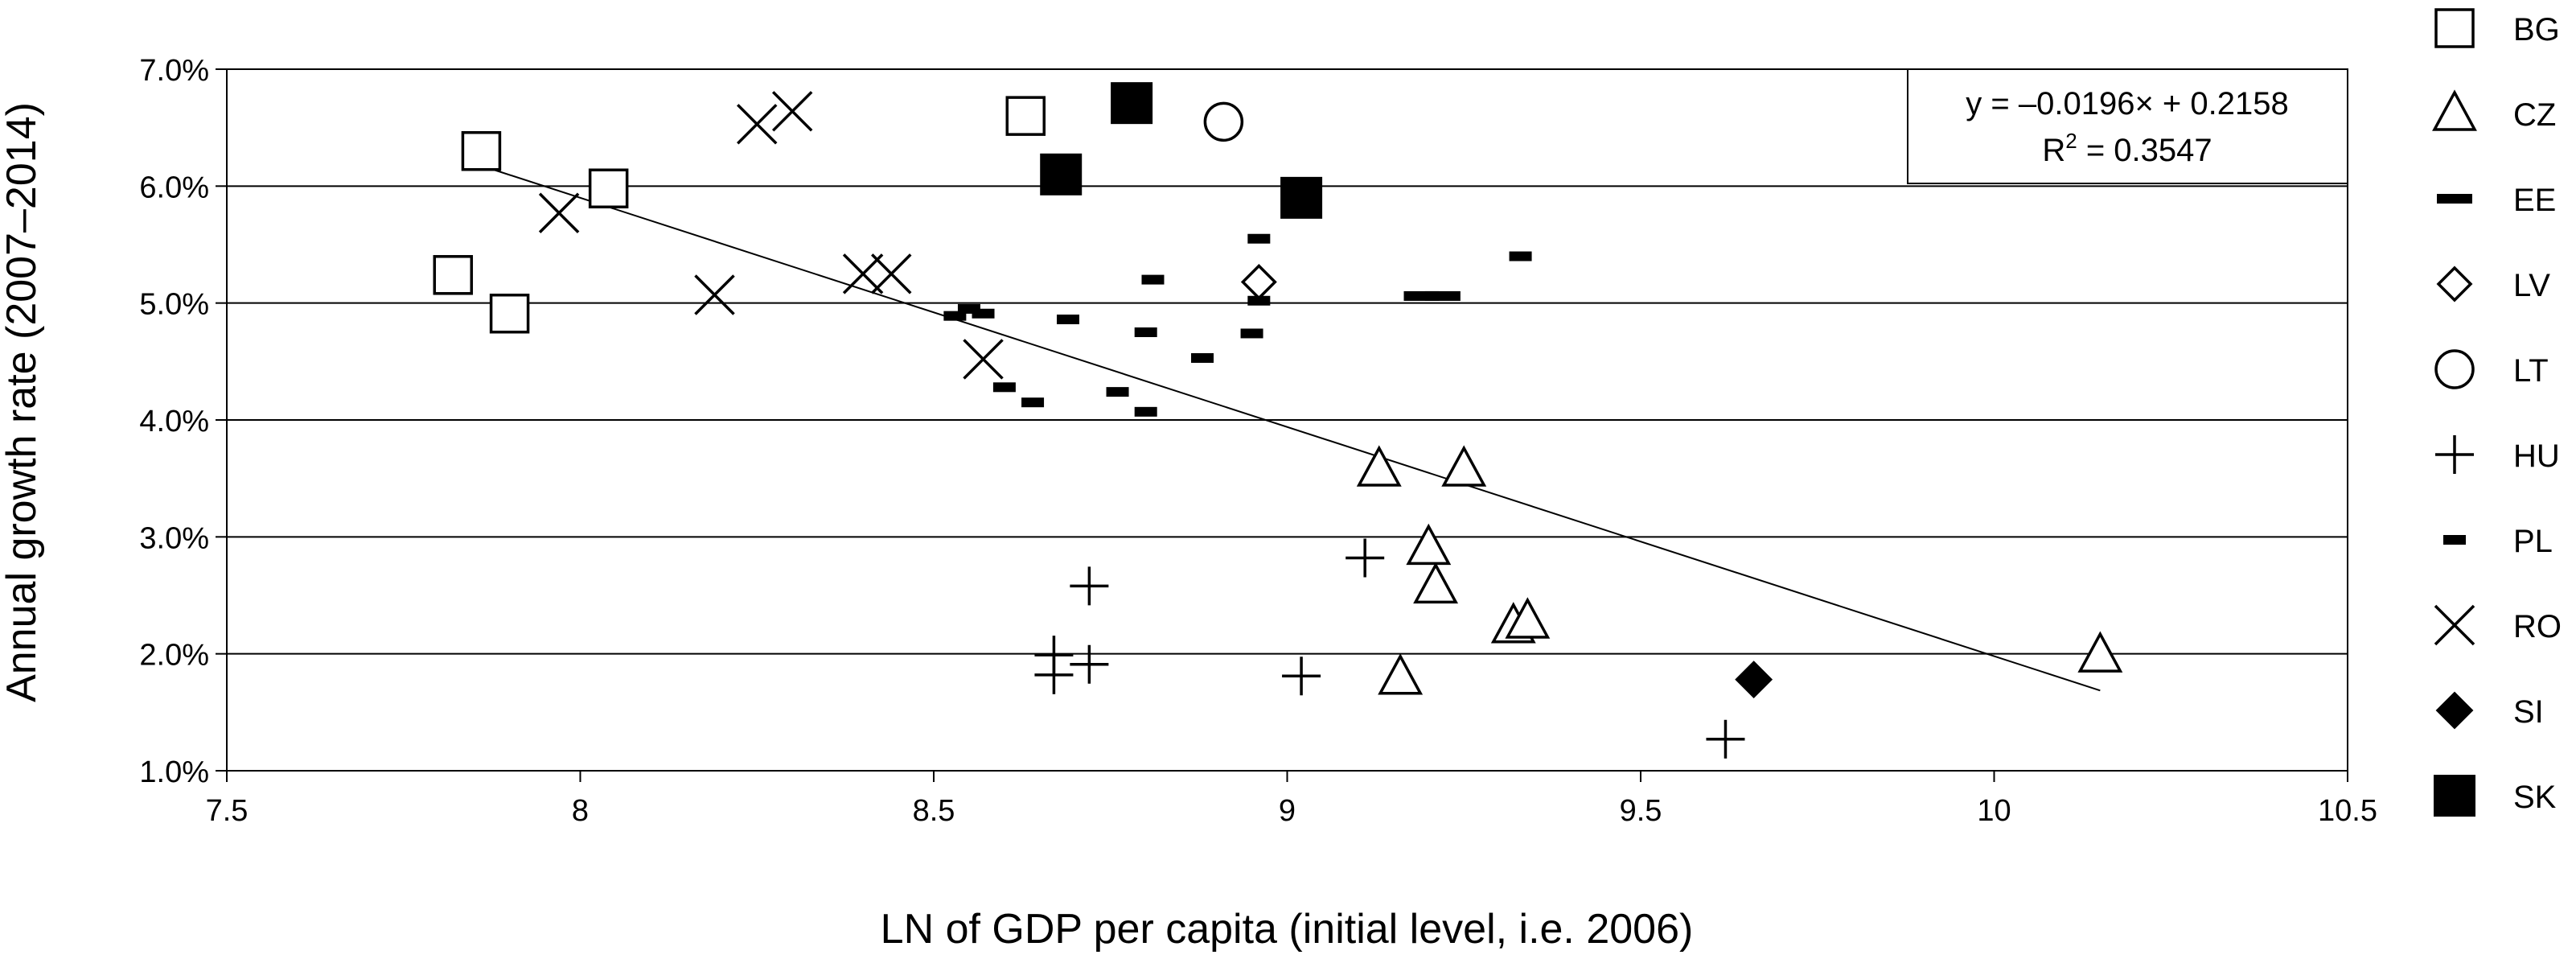  What do you see at coordinates (1754, 680) in the screenshot?
I see `data-point-si` at bounding box center [1754, 680].